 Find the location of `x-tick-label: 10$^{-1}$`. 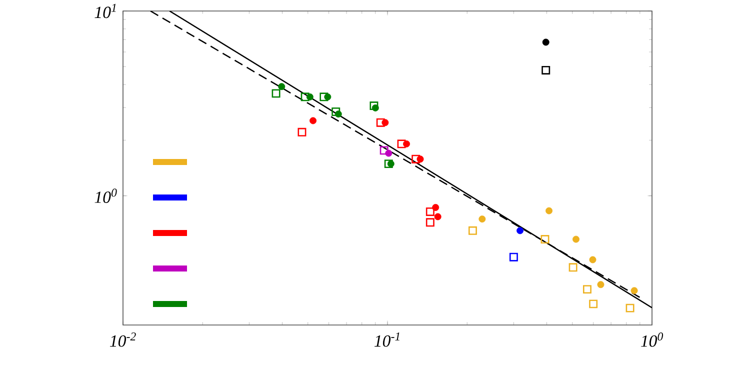

x-tick-label: 10$^{-1}$ is located at coordinates (387, 339).